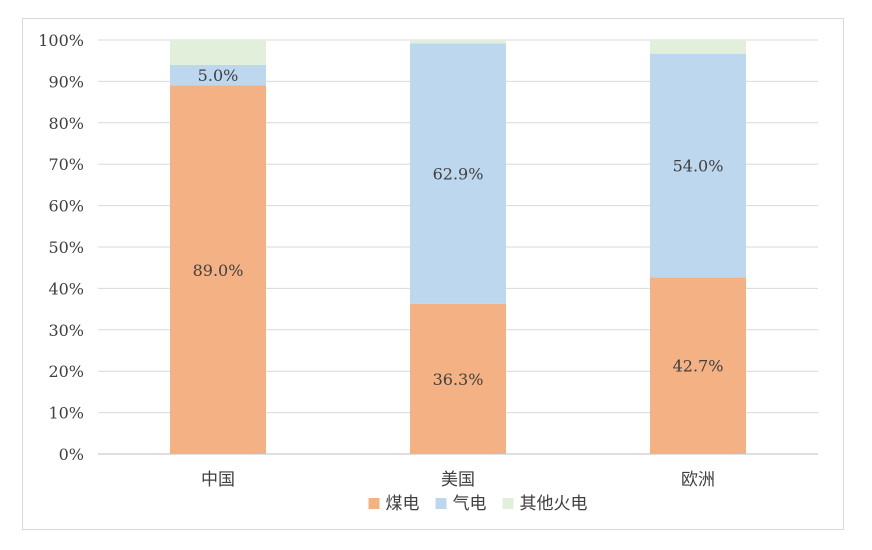  I want to click on y-tick-label: 70%, so click(66, 164).